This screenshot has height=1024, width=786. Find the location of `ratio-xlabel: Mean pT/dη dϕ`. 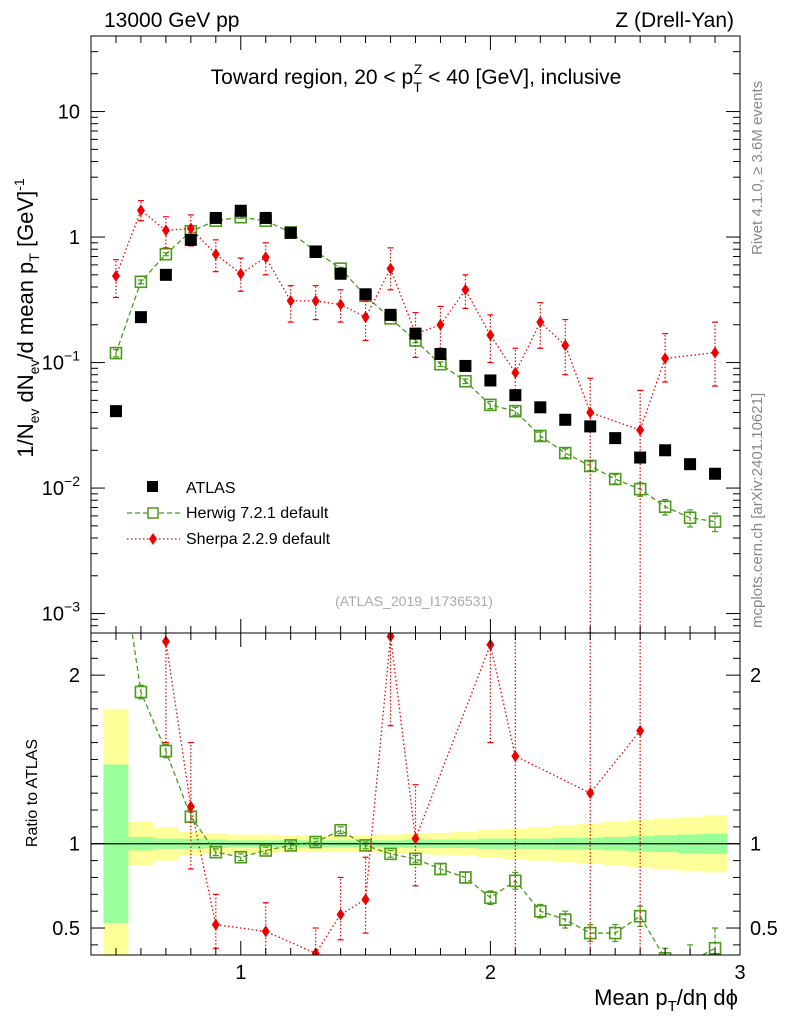

ratio-xlabel: Mean pT/dη dϕ is located at coordinates (666, 1000).